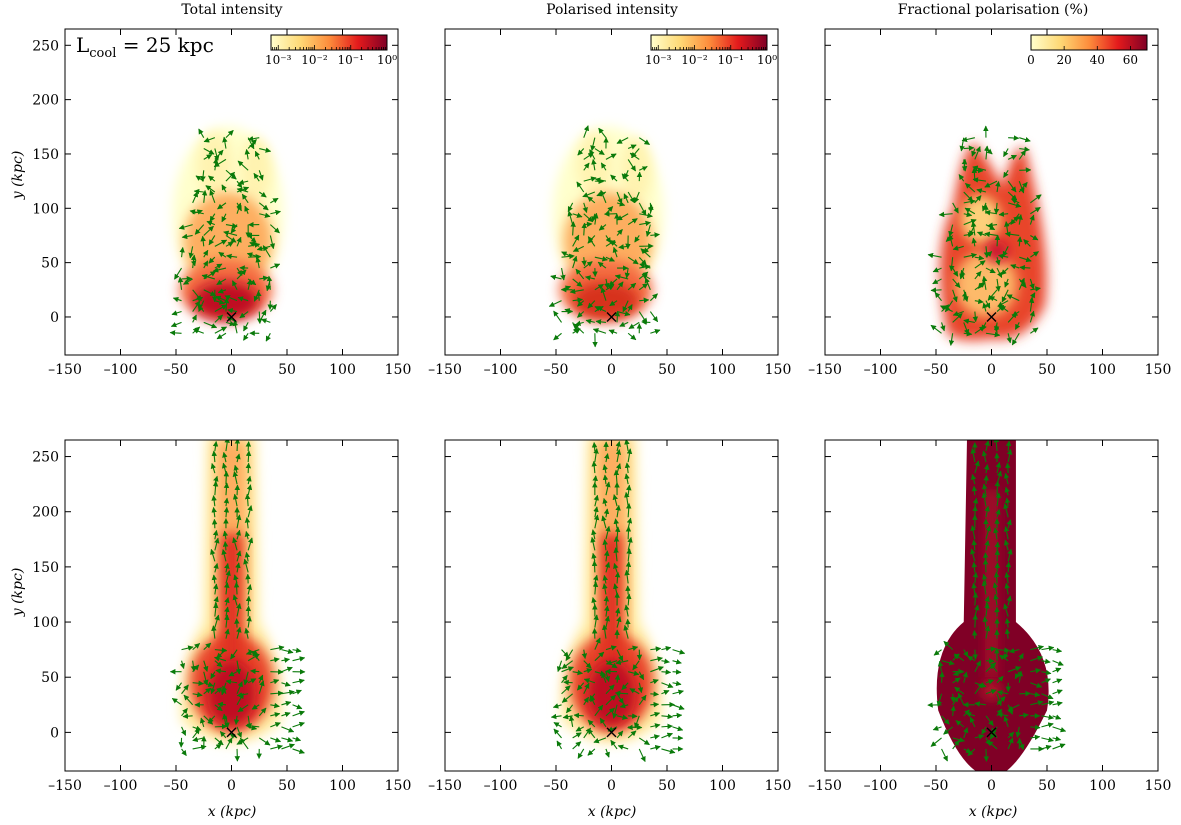 Image resolution: width=1181 pixels, height=825 pixels. What do you see at coordinates (18, 593) in the screenshot?
I see `y-axis-label-bottom: y (kpc)` at bounding box center [18, 593].